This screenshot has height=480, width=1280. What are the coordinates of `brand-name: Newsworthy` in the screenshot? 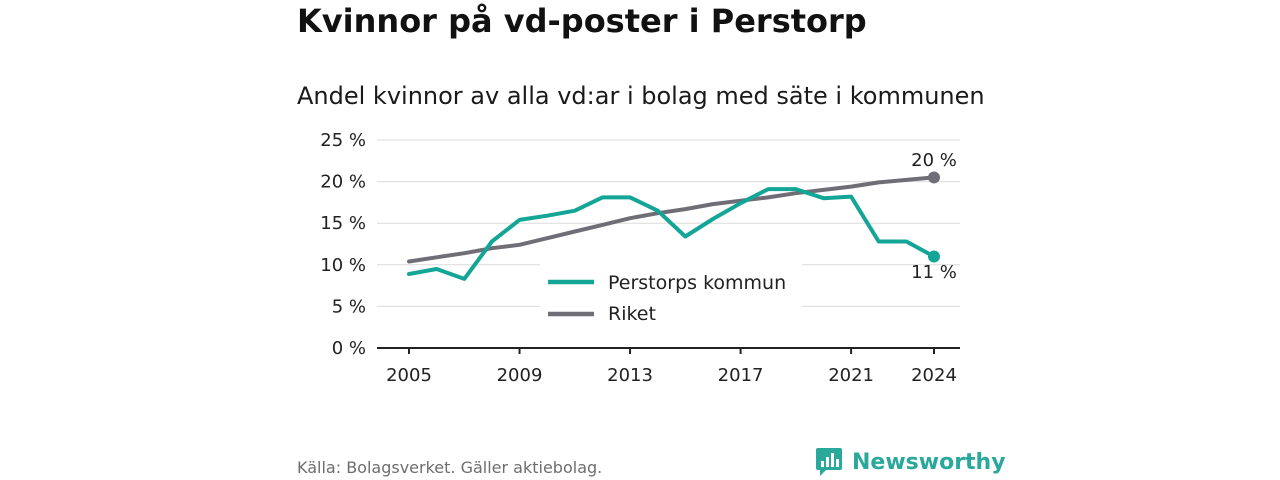 It's located at (929, 462).